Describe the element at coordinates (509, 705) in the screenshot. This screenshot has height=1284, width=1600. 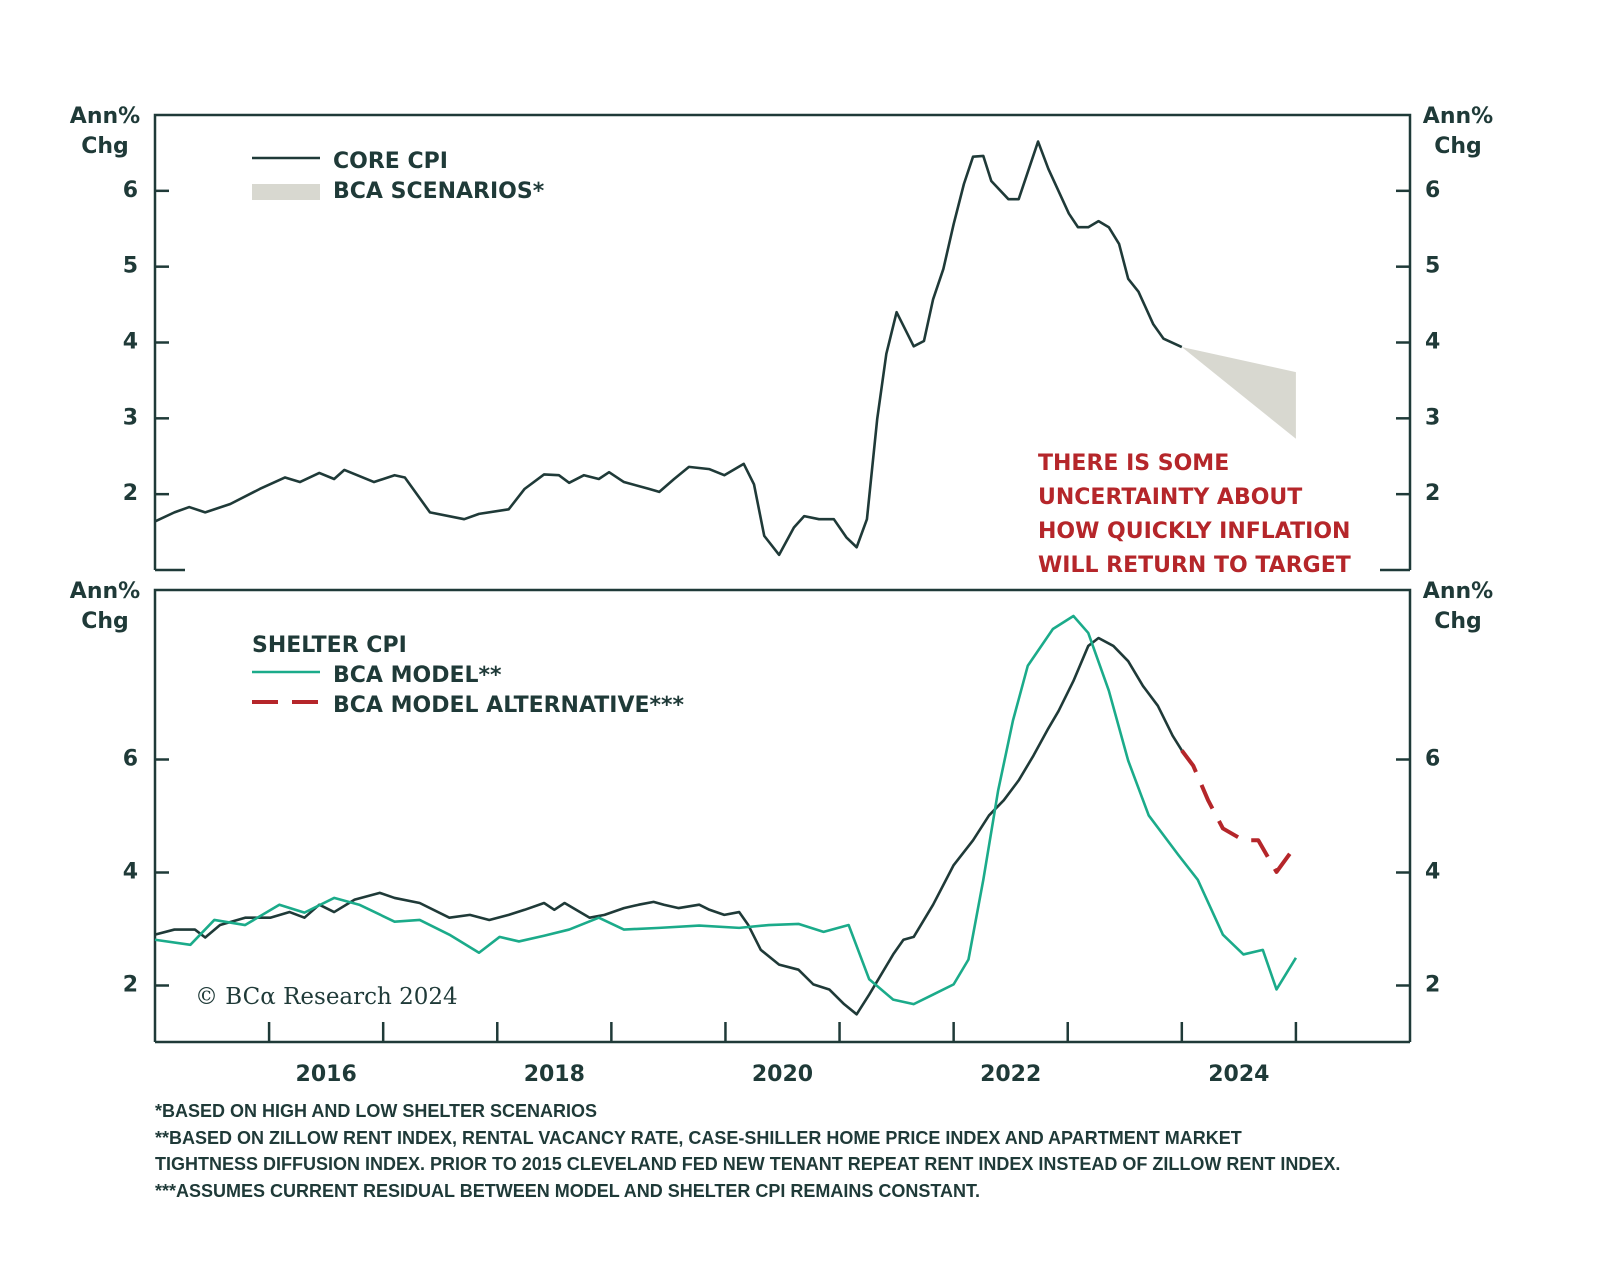
I see `legend-label: BCA MODEL ALTERNATIVE***` at that location.